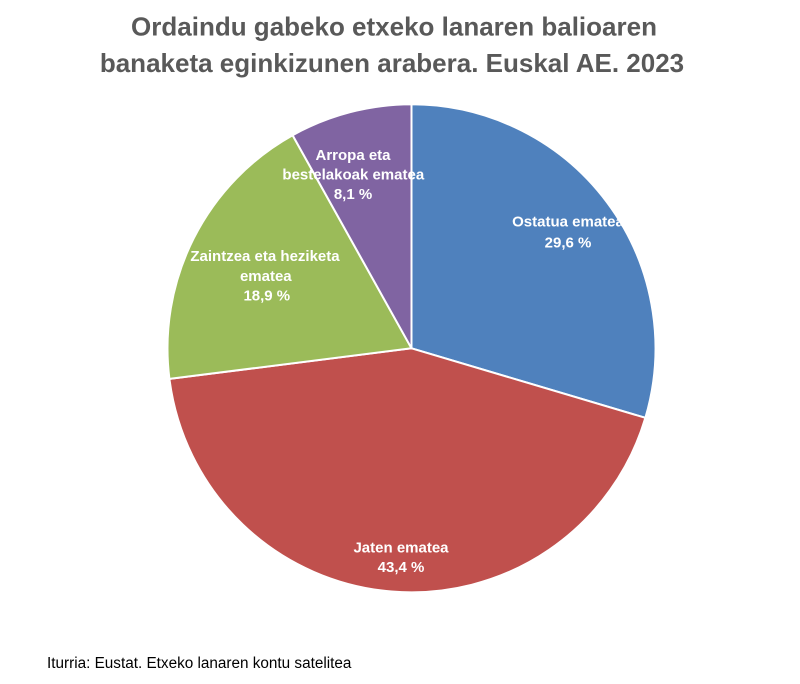  What do you see at coordinates (568, 222) in the screenshot?
I see `svg-text: Ostatua ematea` at bounding box center [568, 222].